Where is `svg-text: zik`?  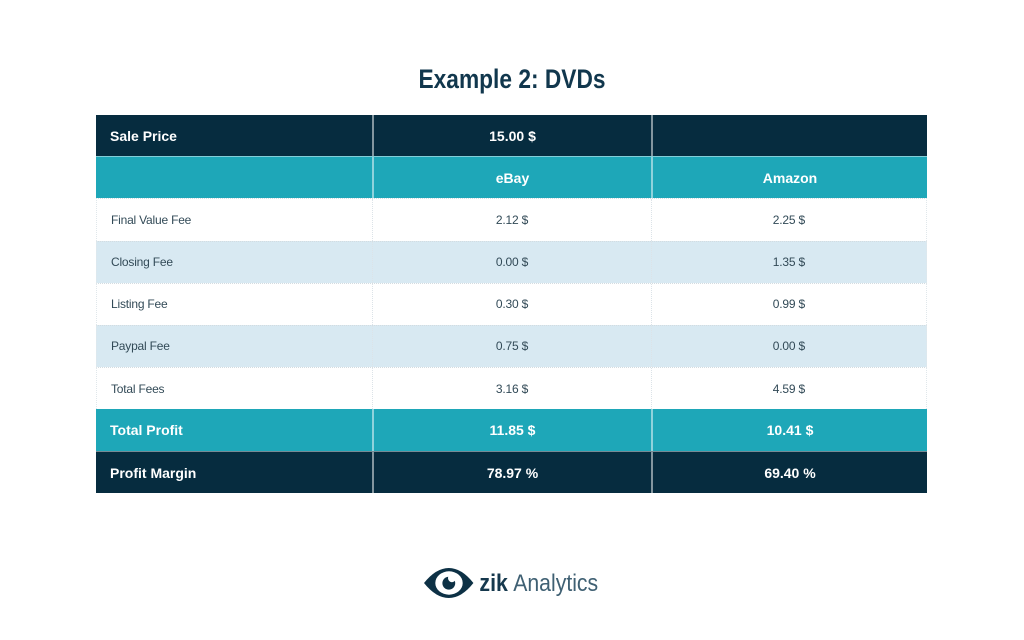
svg-text: zik is located at coordinates (493, 582).